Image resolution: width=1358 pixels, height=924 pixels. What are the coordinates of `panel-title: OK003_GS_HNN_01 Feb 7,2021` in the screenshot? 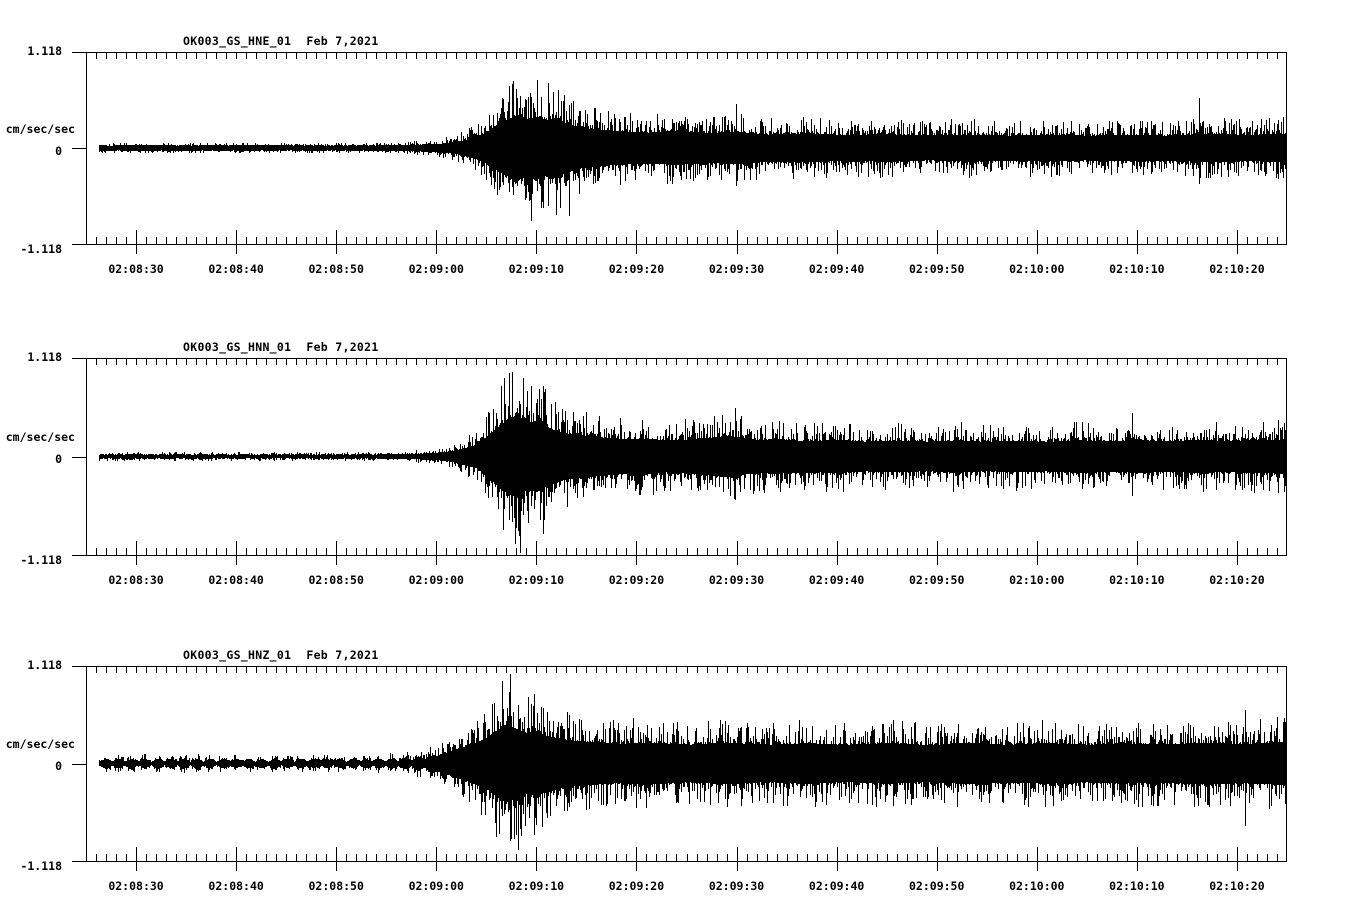 It's located at (281, 347).